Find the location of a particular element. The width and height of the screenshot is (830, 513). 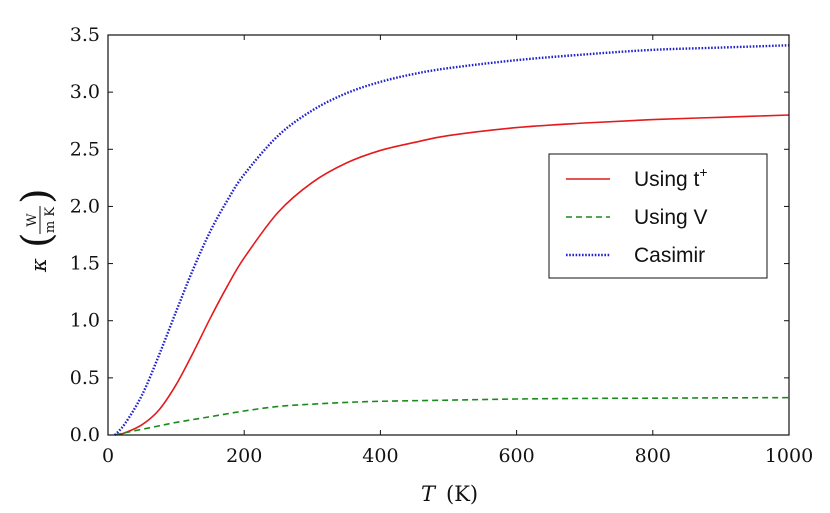

y-tick-label-3: 1.5 is located at coordinates (85, 264).